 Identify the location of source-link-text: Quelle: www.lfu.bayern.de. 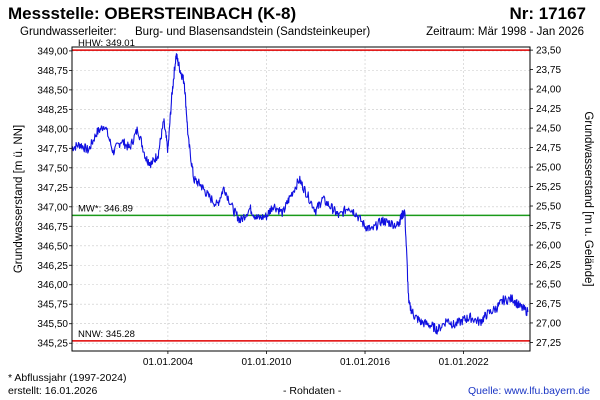
(529, 391).